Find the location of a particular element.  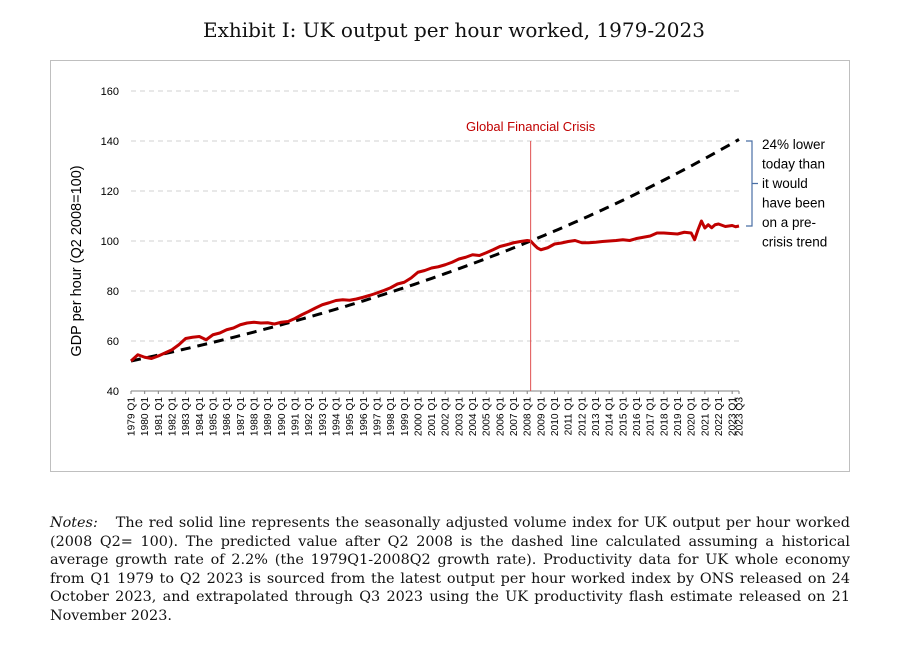

x-tick-label: 1979 Q1 is located at coordinates (132, 416).